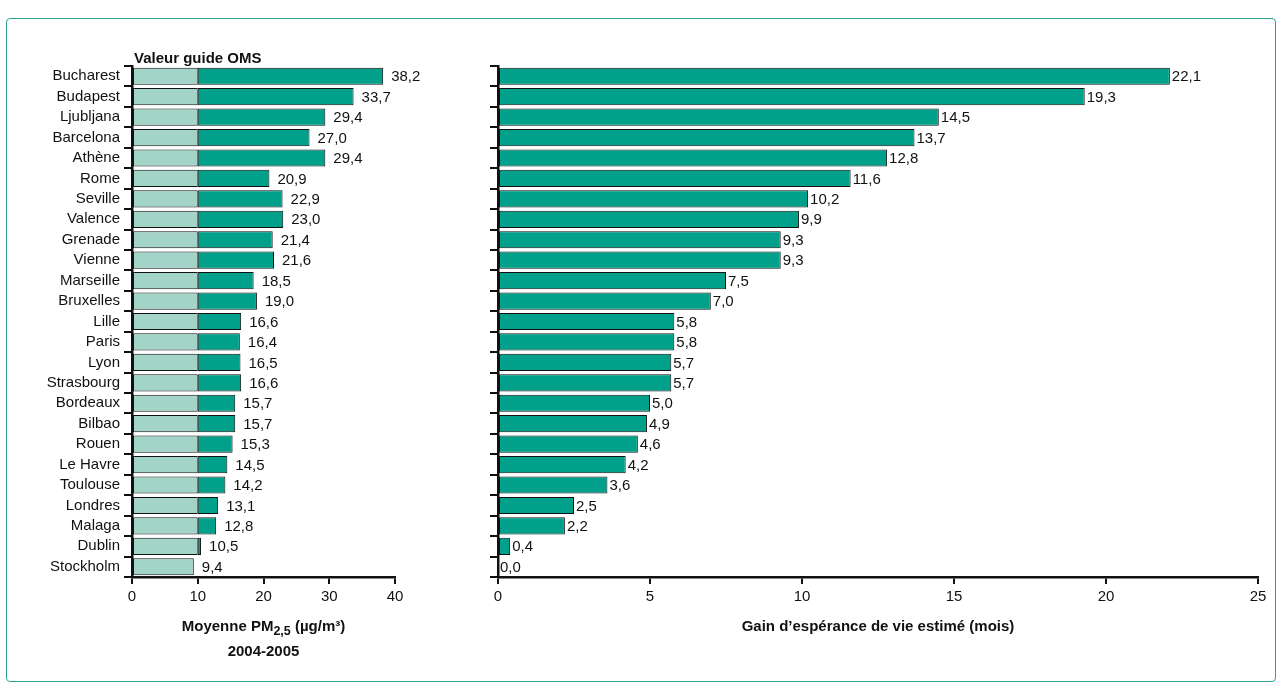  What do you see at coordinates (224, 546) in the screenshot?
I see `total-label: 10,5` at bounding box center [224, 546].